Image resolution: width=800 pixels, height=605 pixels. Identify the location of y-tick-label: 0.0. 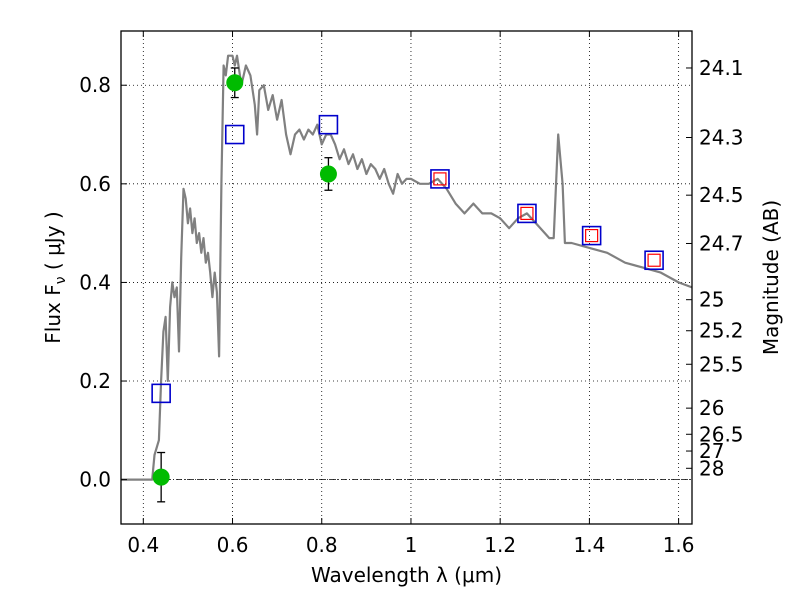
(95, 480).